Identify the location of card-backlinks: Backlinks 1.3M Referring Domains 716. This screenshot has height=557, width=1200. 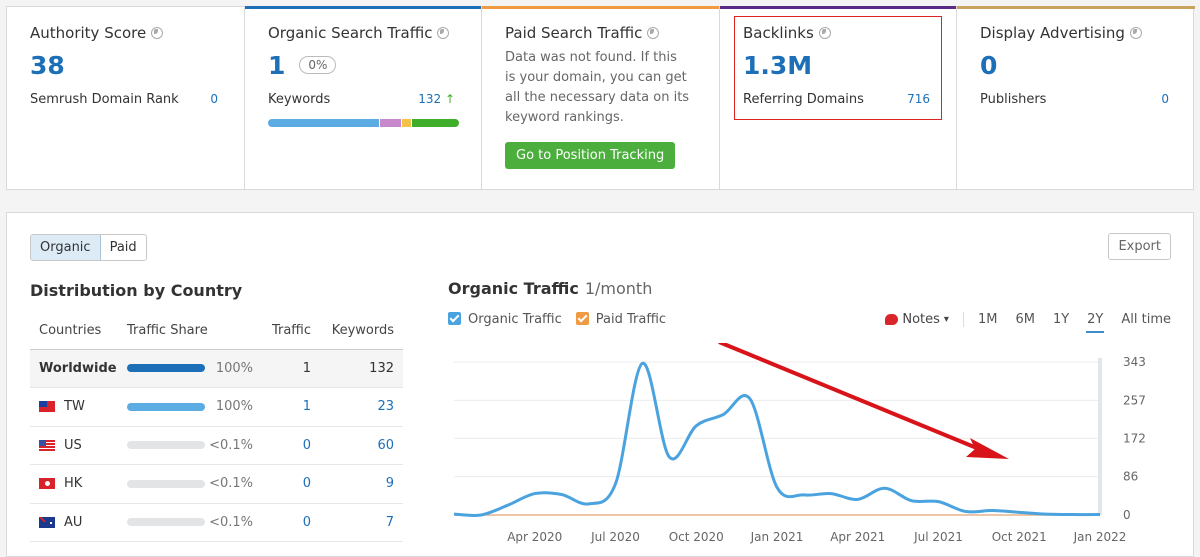
(838, 97).